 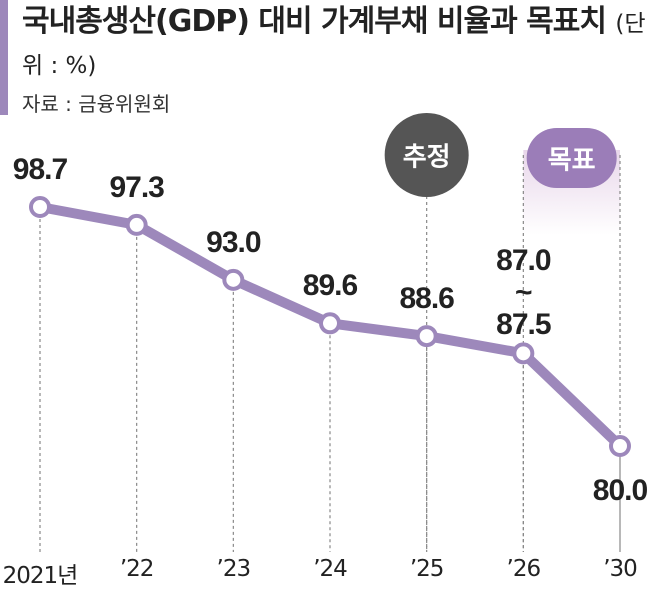 I want to click on x-tick-label: ’25, so click(x=427, y=569).